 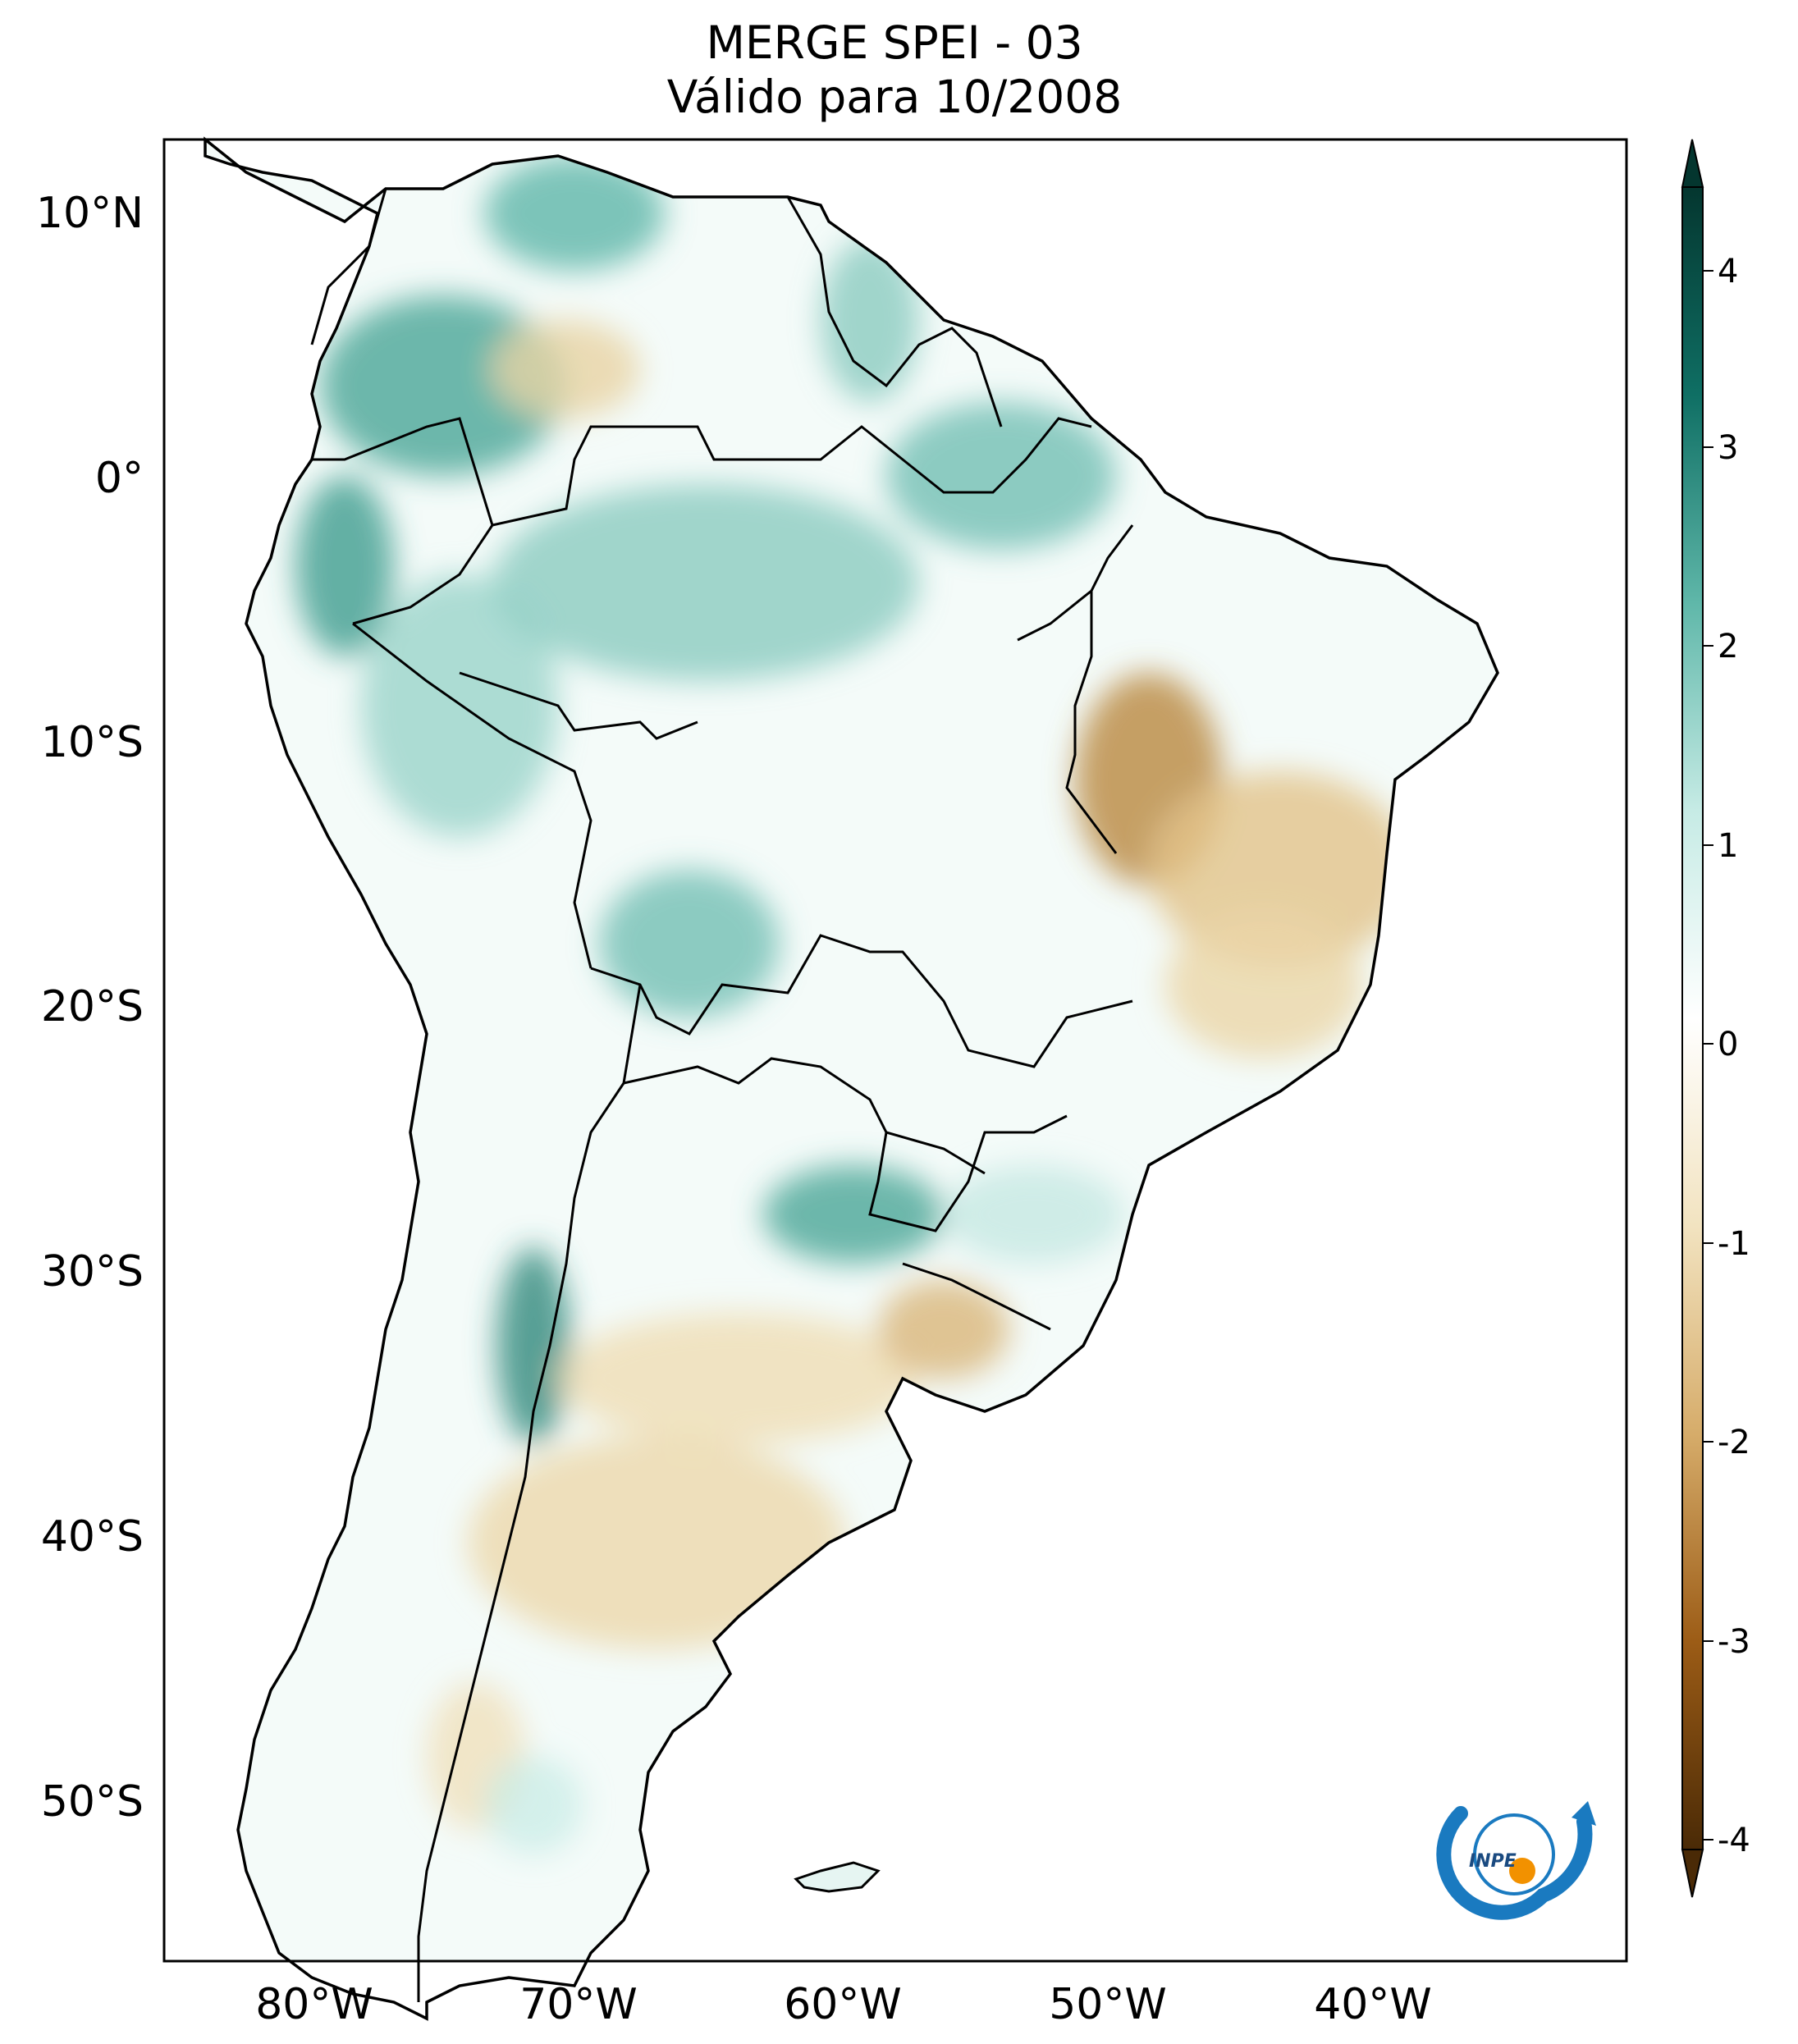 What do you see at coordinates (1734, 1442) in the screenshot?
I see `colorbar-label-neg2: -2` at bounding box center [1734, 1442].